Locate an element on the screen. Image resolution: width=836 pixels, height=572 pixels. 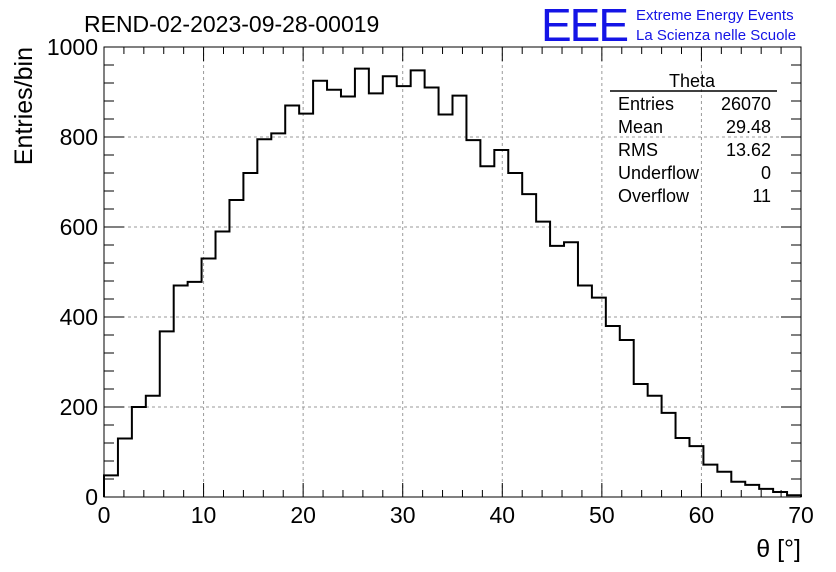
x-tick-label: 70 is located at coordinates (801, 515).